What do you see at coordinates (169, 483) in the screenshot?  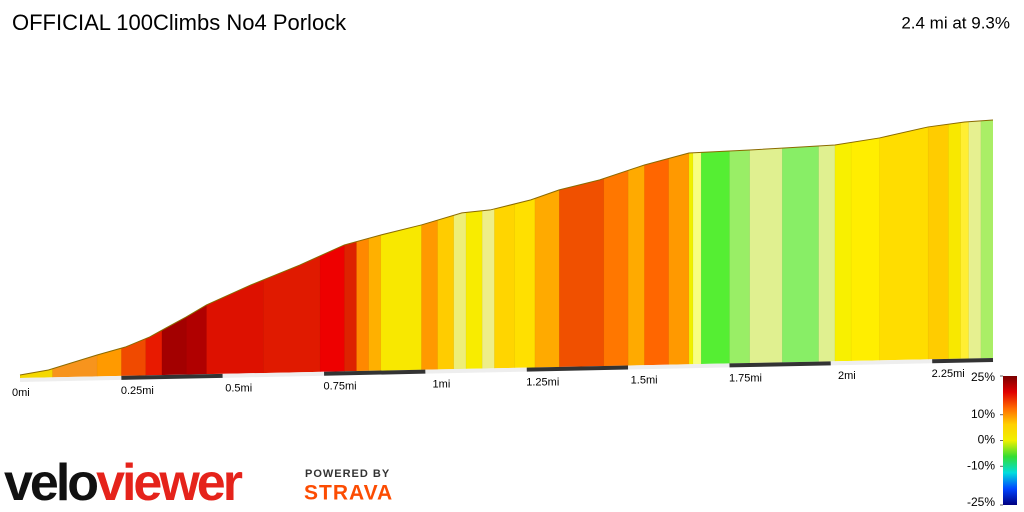 I see `logo-part: viewer` at bounding box center [169, 483].